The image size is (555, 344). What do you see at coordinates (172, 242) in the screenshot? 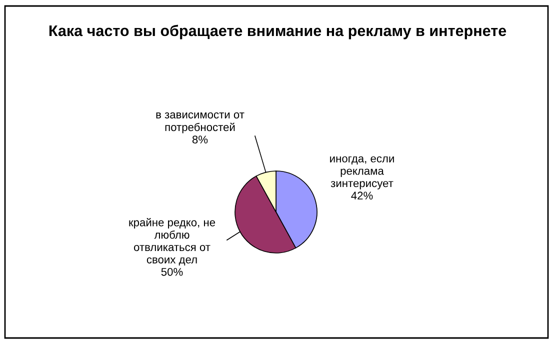
I see `slice-label: крайне редко, не люблю отвликаться от своих дел` at bounding box center [172, 242].